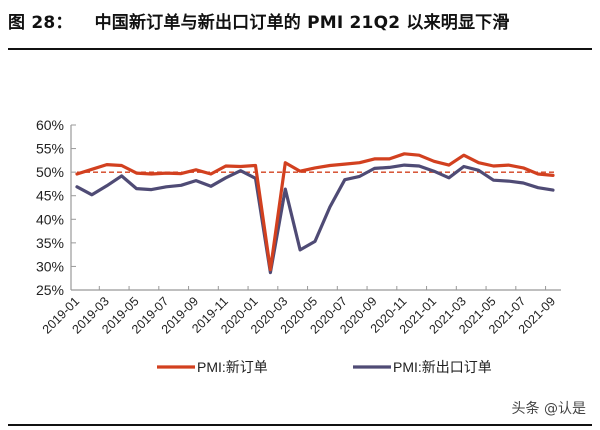 Image resolution: width=600 pixels, height=430 pixels. What do you see at coordinates (548, 409) in the screenshot?
I see `watermark: 头条 @认是` at bounding box center [548, 409].